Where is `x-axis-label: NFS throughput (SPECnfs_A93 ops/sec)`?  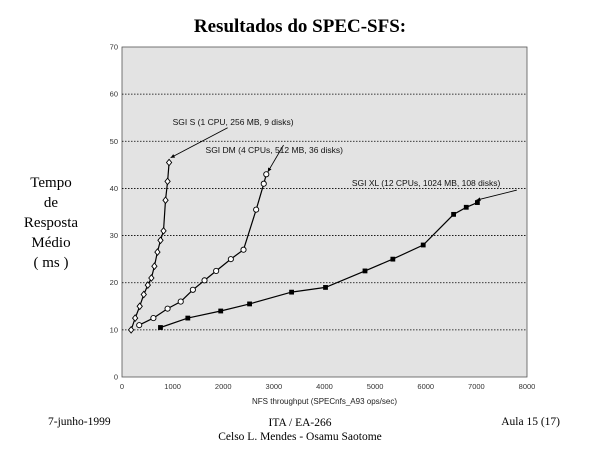 x-axis-label: NFS throughput (SPECnfs_A93 ops/sec) is located at coordinates (324, 401).